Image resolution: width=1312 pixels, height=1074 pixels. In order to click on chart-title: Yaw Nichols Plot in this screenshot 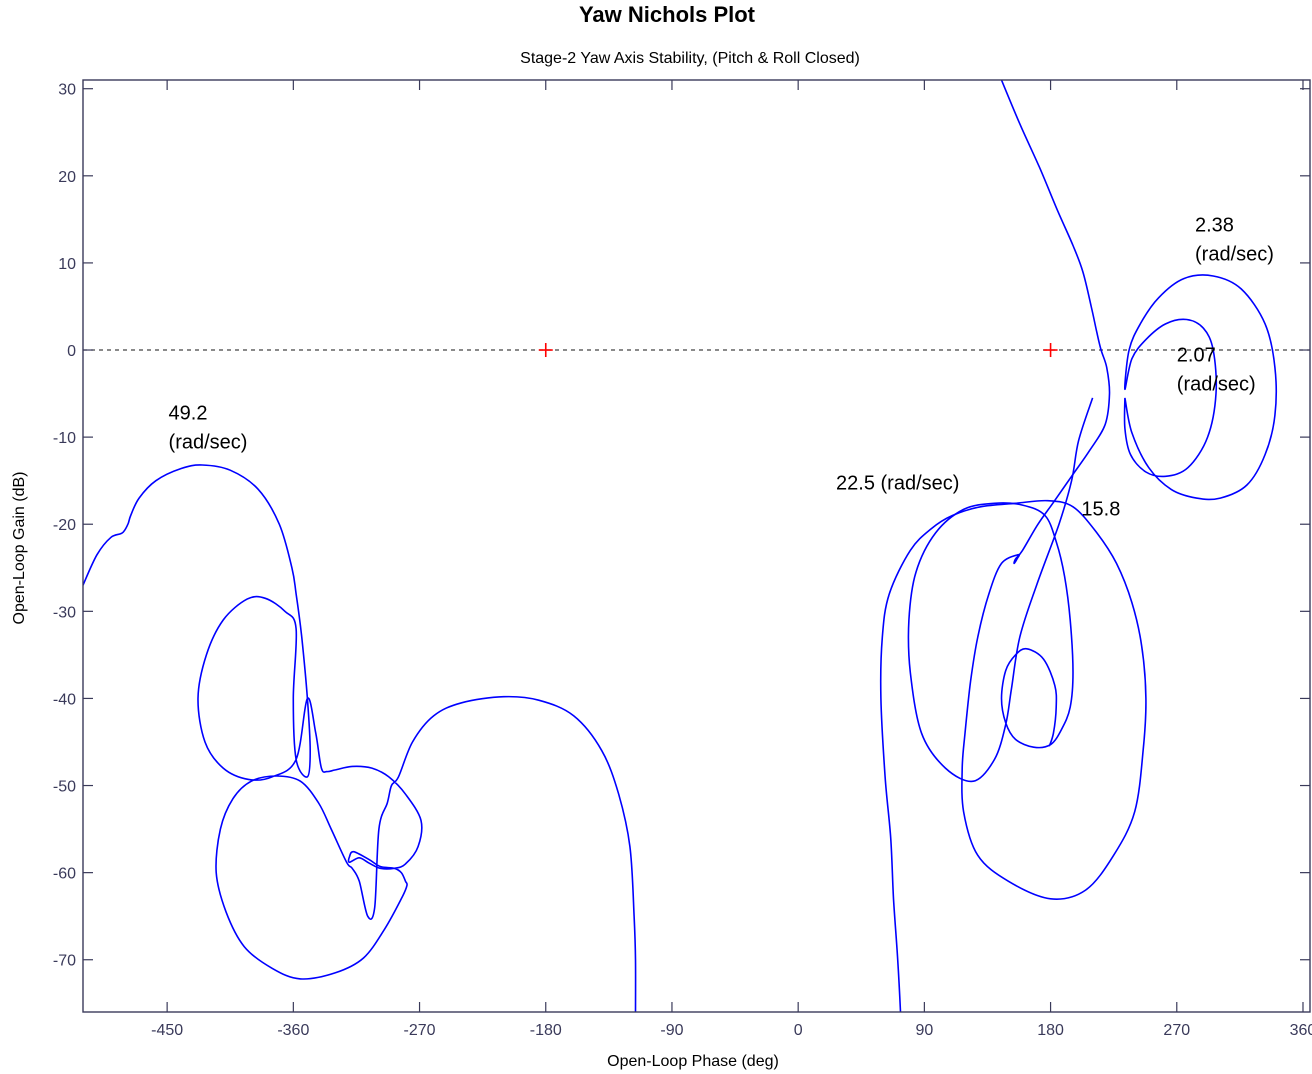, I will do `click(667, 14)`.